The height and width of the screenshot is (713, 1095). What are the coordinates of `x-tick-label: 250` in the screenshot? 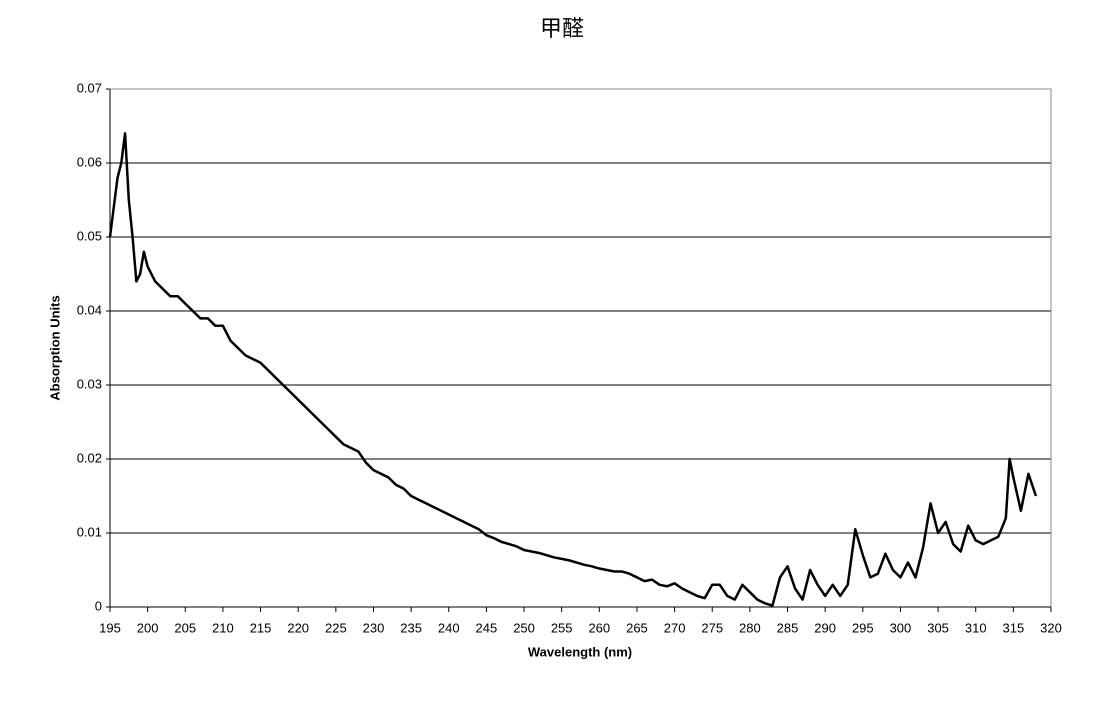 It's located at (524, 627).